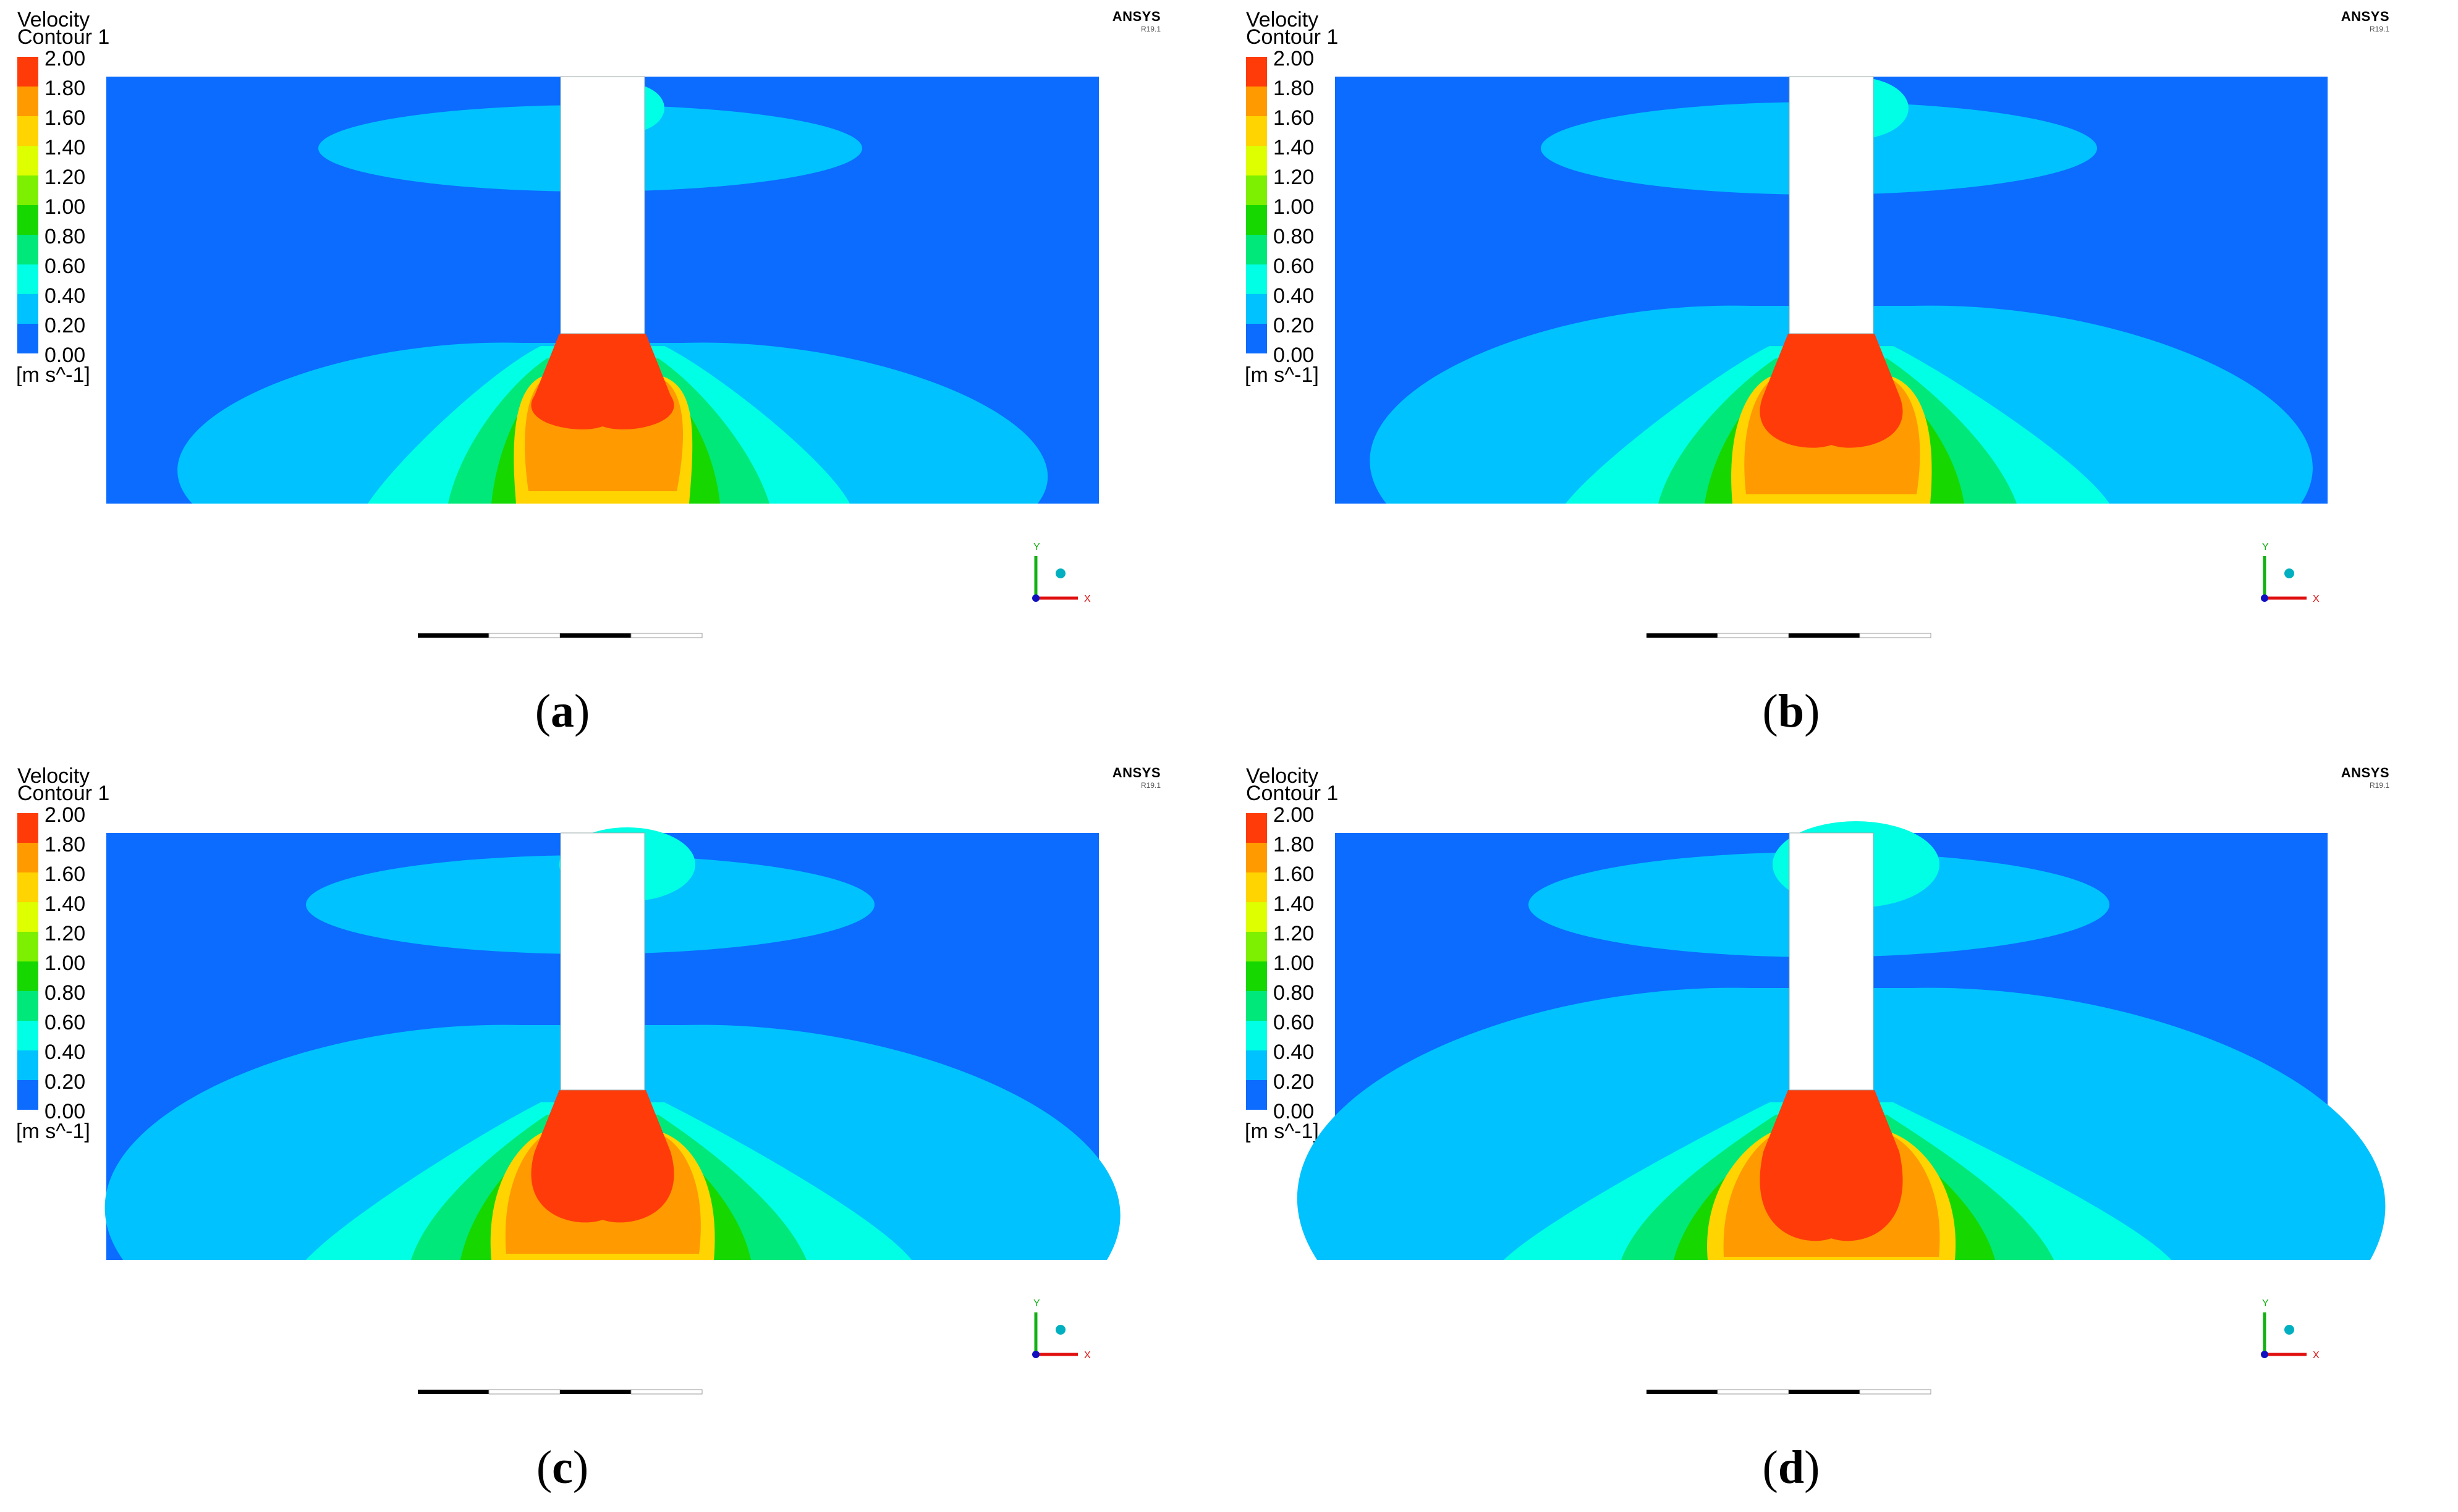  I want to click on jet-core-red, so click(602, 381).